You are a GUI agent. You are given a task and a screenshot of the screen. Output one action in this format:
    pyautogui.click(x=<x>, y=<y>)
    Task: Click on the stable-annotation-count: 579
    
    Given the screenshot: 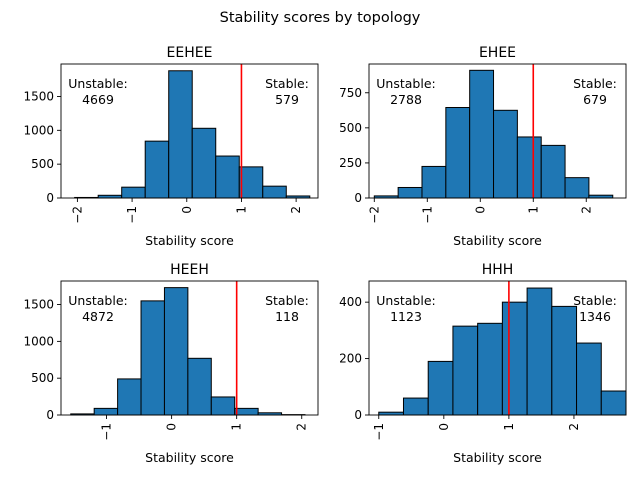 What is the action you would take?
    pyautogui.click(x=287, y=99)
    